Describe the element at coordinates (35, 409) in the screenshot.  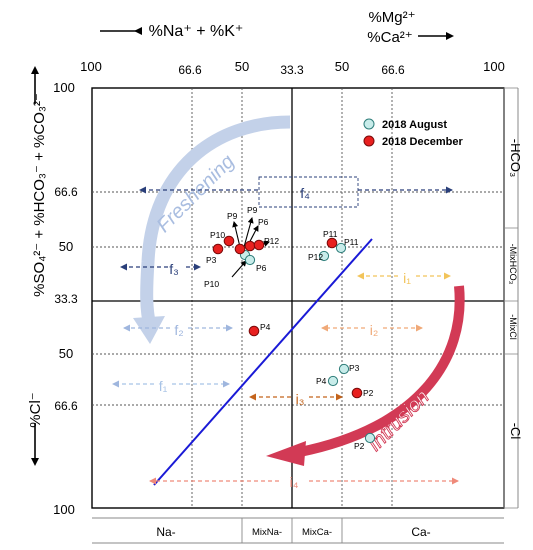
I see `left-lower-axis-label: %Cl⁻` at that location.